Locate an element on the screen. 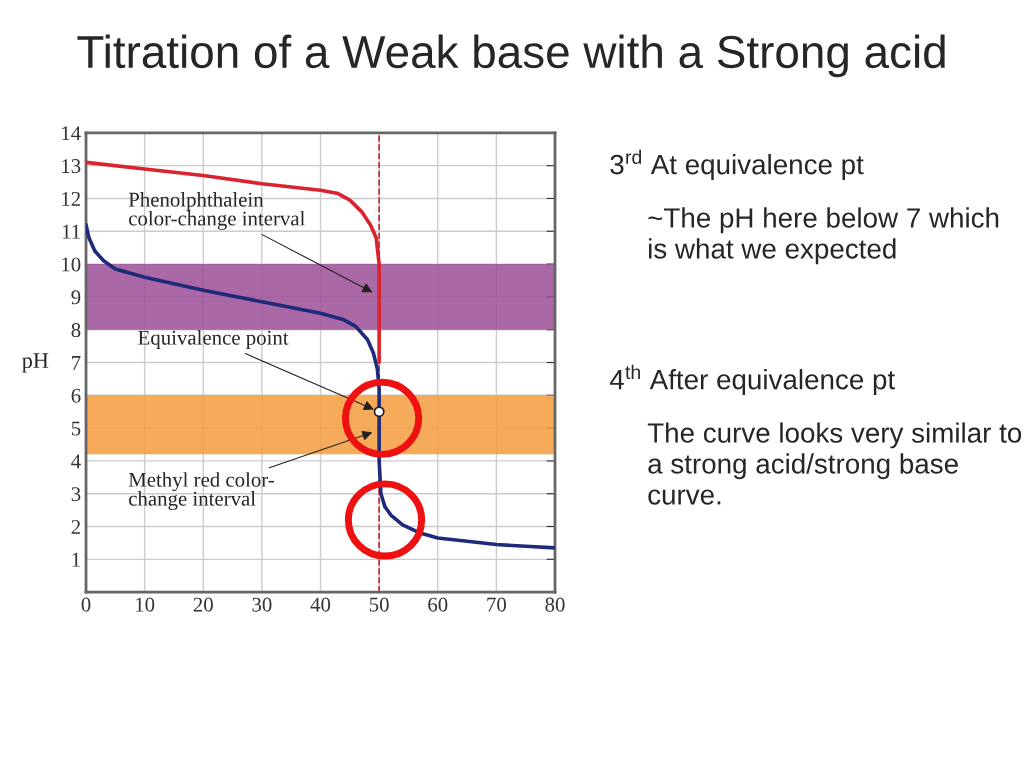 The height and width of the screenshot is (768, 1024). y-tick-label: 4 is located at coordinates (76, 461).